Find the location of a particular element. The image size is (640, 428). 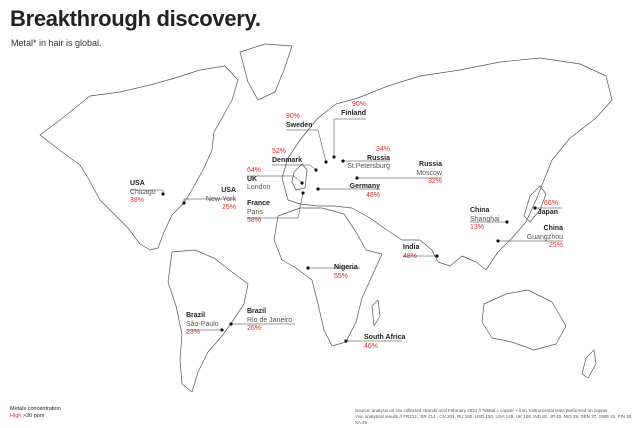

city-name: São-Paulo is located at coordinates (202, 324).